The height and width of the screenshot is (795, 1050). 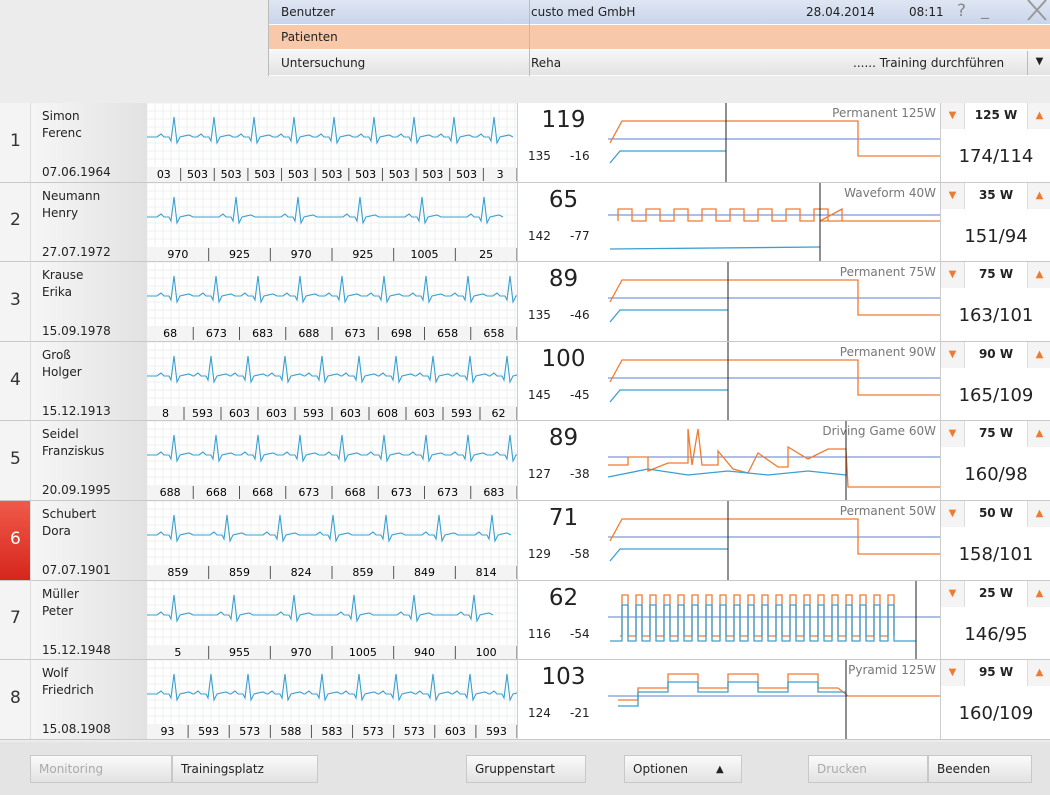 What do you see at coordinates (424, 652) in the screenshot?
I see `rr-interval: 940` at bounding box center [424, 652].